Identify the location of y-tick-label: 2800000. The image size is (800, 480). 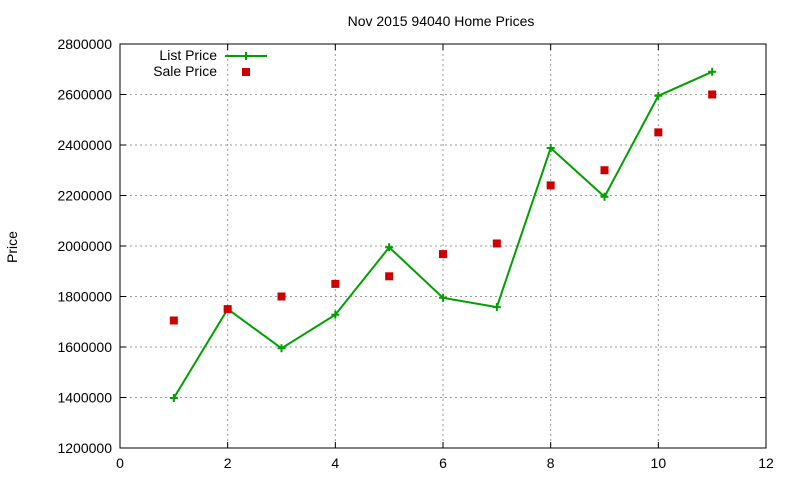
(84, 44).